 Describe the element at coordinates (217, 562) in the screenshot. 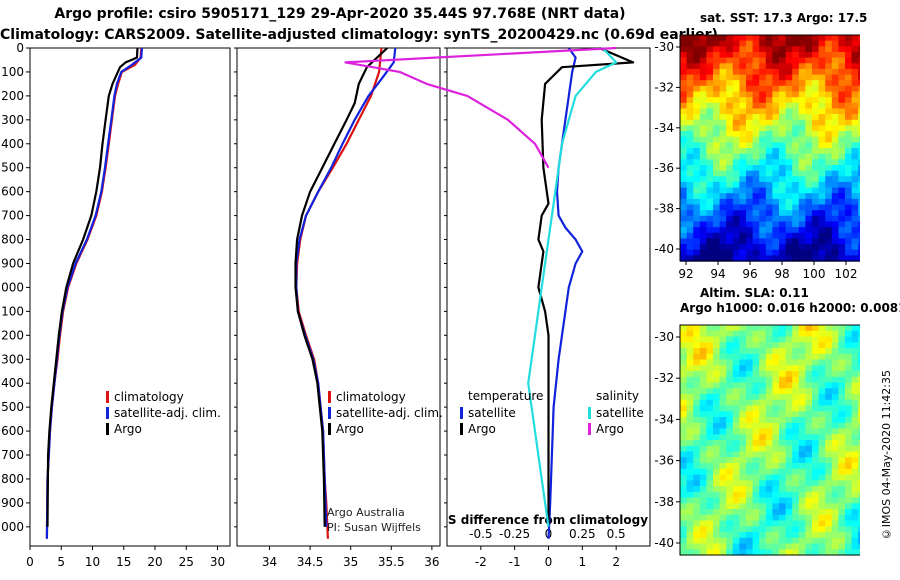

I see `x-tick-label: 30` at that location.